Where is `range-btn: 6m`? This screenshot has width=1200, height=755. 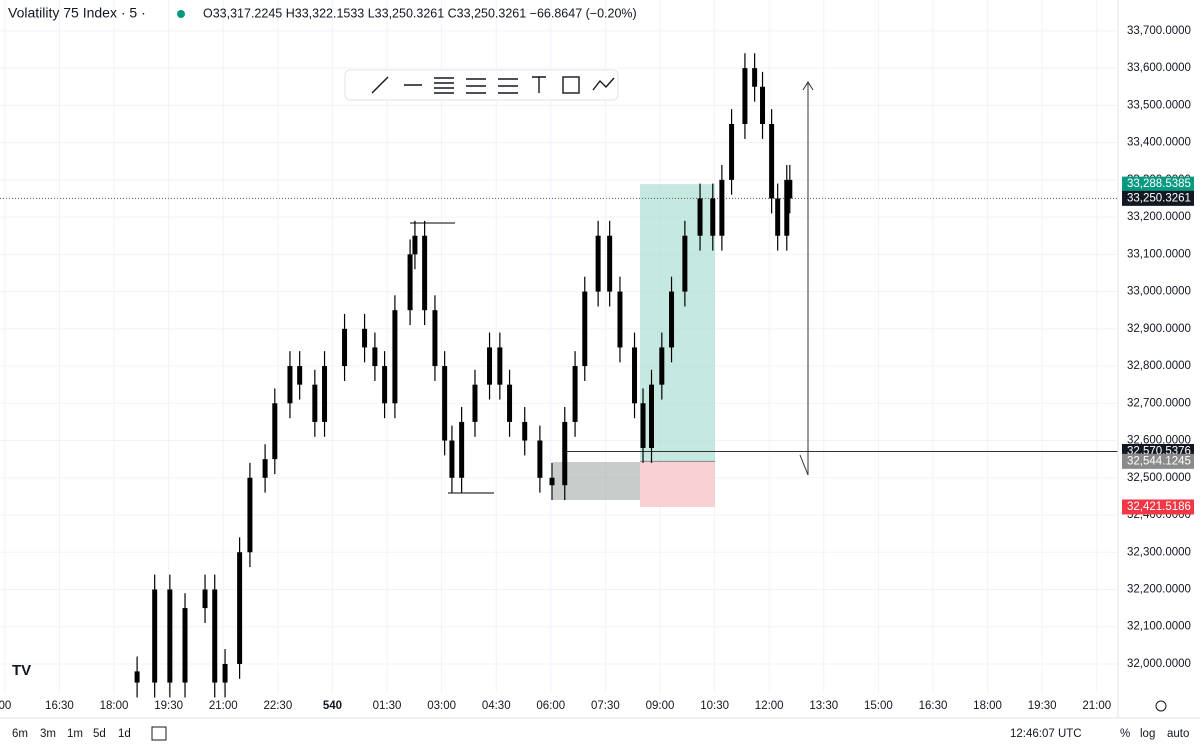
range-btn: 6m is located at coordinates (20, 734).